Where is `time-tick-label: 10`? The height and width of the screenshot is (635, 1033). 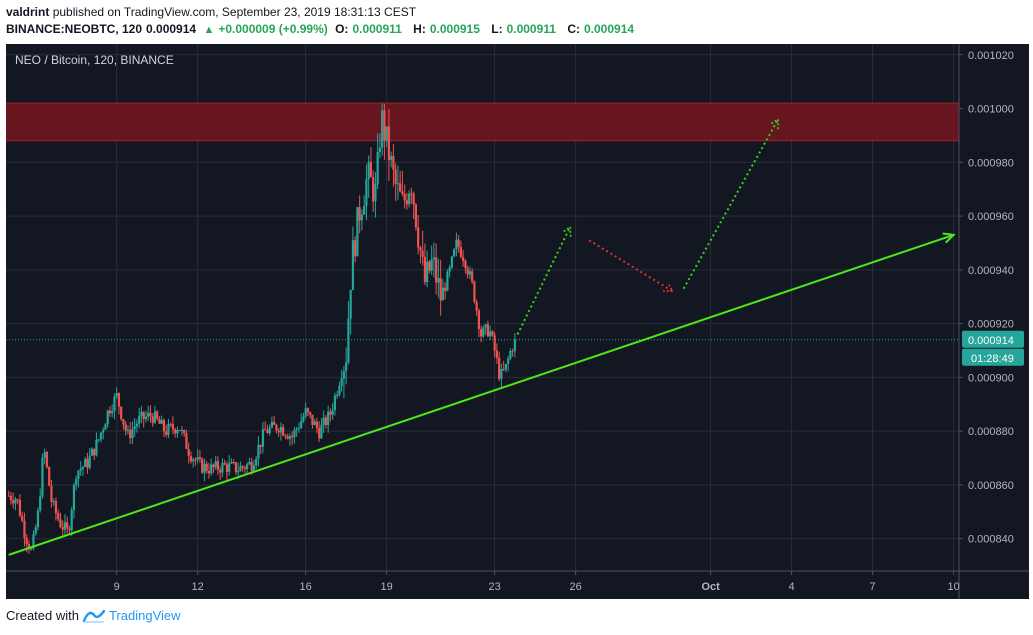 time-tick-label: 10 is located at coordinates (953, 587).